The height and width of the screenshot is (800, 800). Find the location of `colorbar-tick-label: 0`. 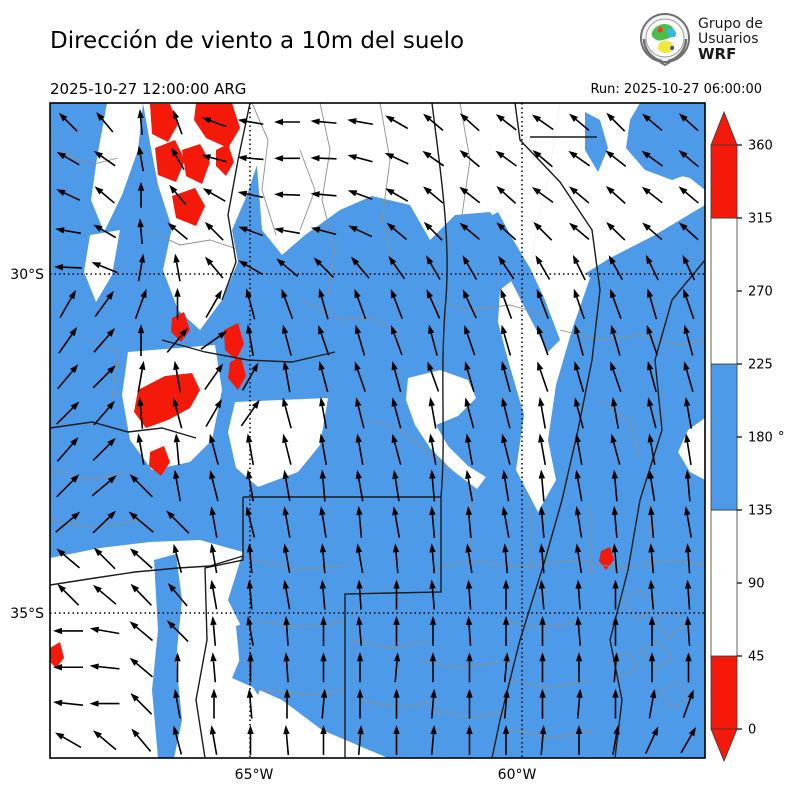

colorbar-tick-label: 0 is located at coordinates (752, 730).